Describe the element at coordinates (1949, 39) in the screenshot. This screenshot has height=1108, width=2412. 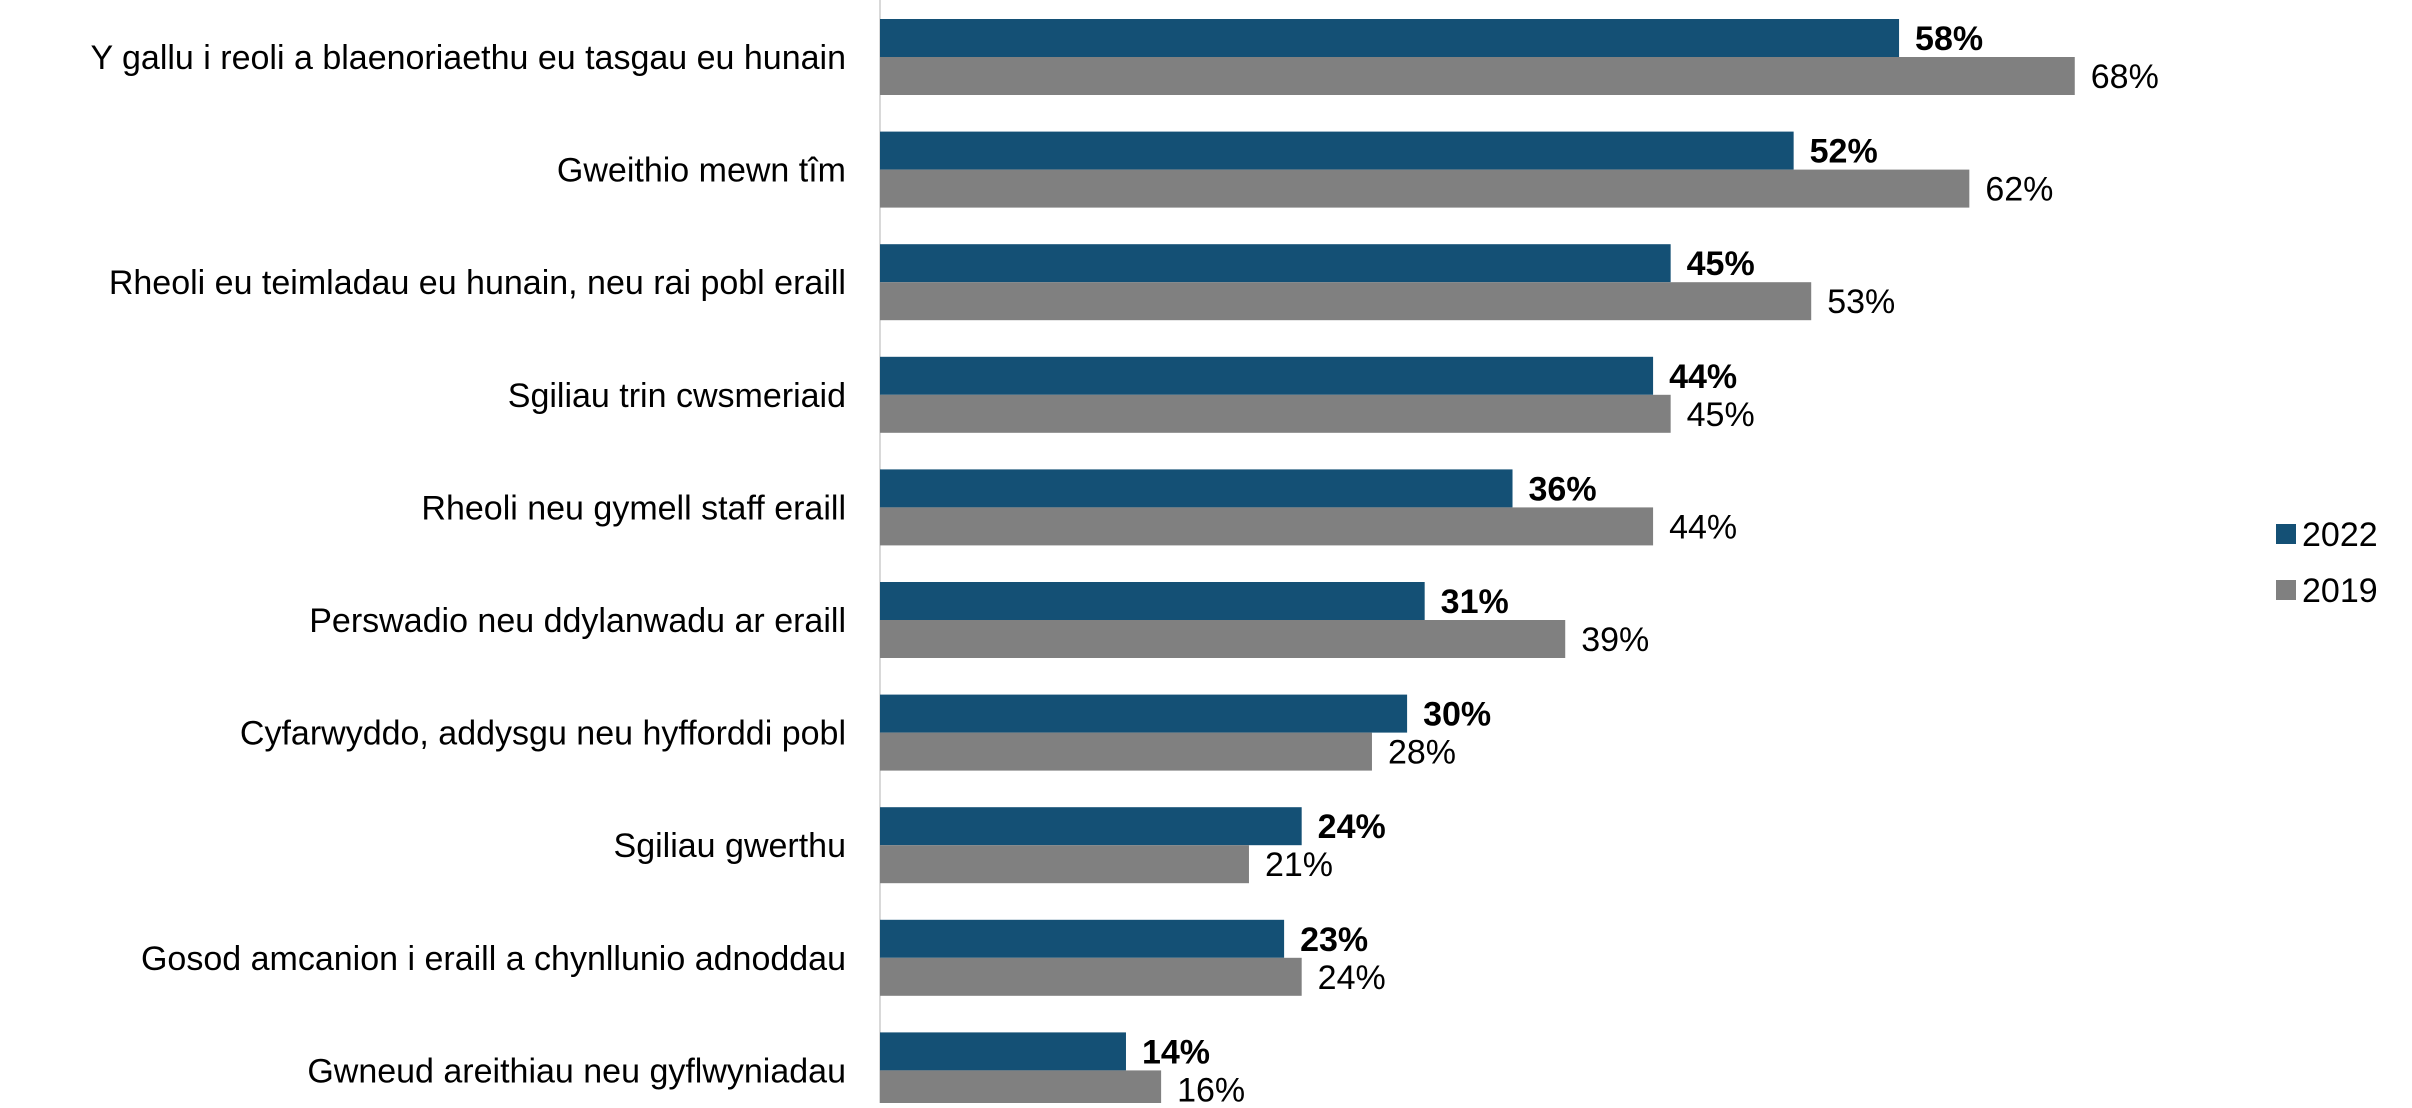
I see `data-label-2022: 58%` at that location.